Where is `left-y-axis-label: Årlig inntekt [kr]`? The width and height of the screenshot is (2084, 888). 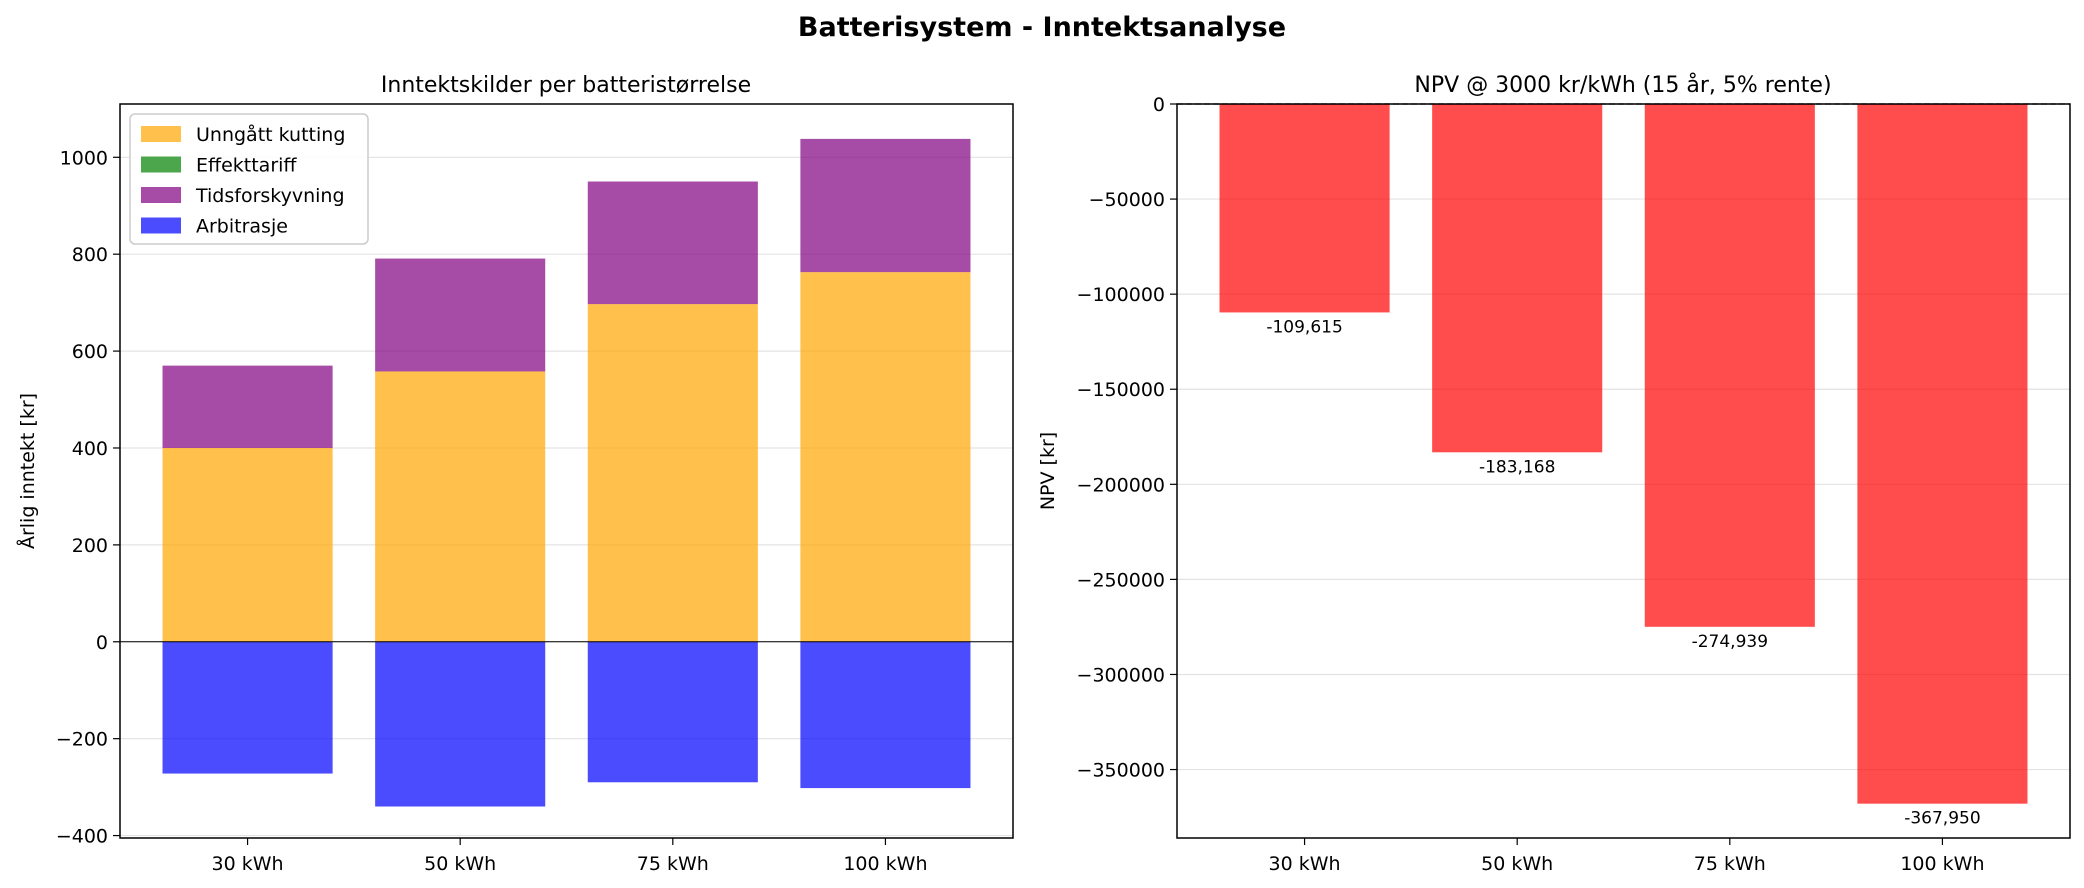 left-y-axis-label: Årlig inntekt [kr] is located at coordinates (27, 471).